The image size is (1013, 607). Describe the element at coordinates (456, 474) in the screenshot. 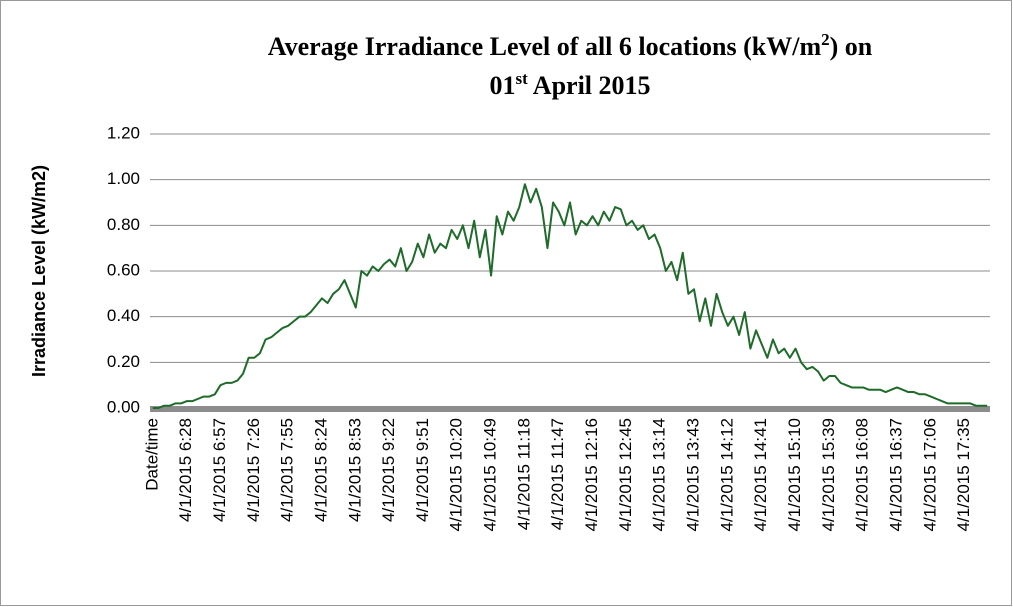

I see `x-tick-label: 4/1/2015 10:20` at that location.